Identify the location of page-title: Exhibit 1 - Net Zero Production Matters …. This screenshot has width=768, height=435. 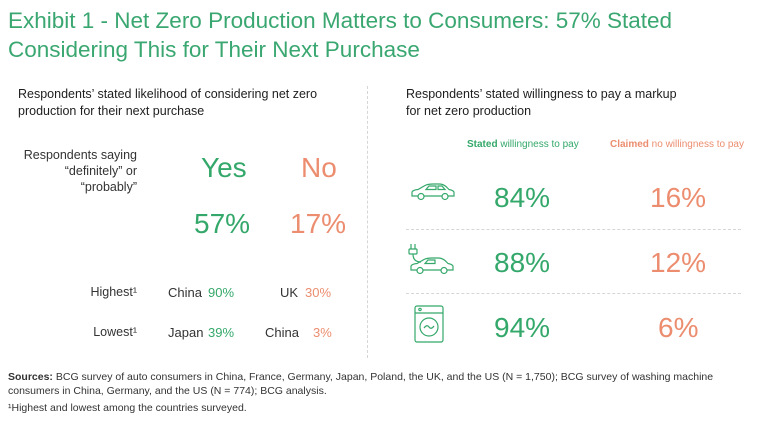
(383, 35).